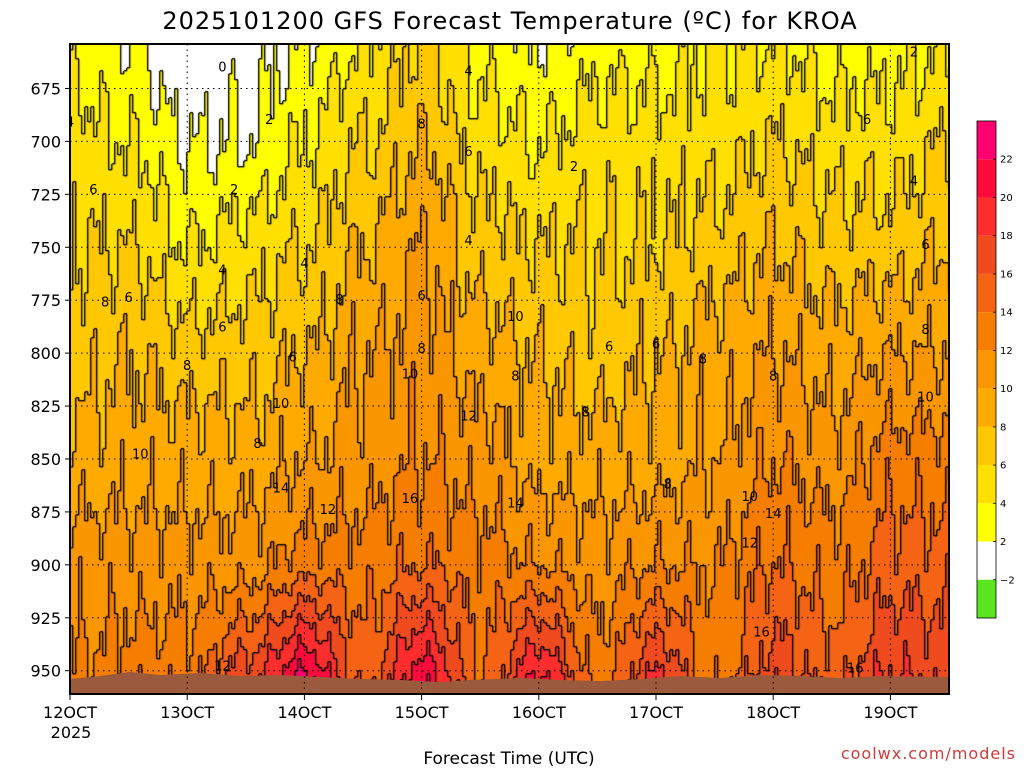 This screenshot has height=768, width=1024. I want to click on terrain-surface, so click(509, 683).